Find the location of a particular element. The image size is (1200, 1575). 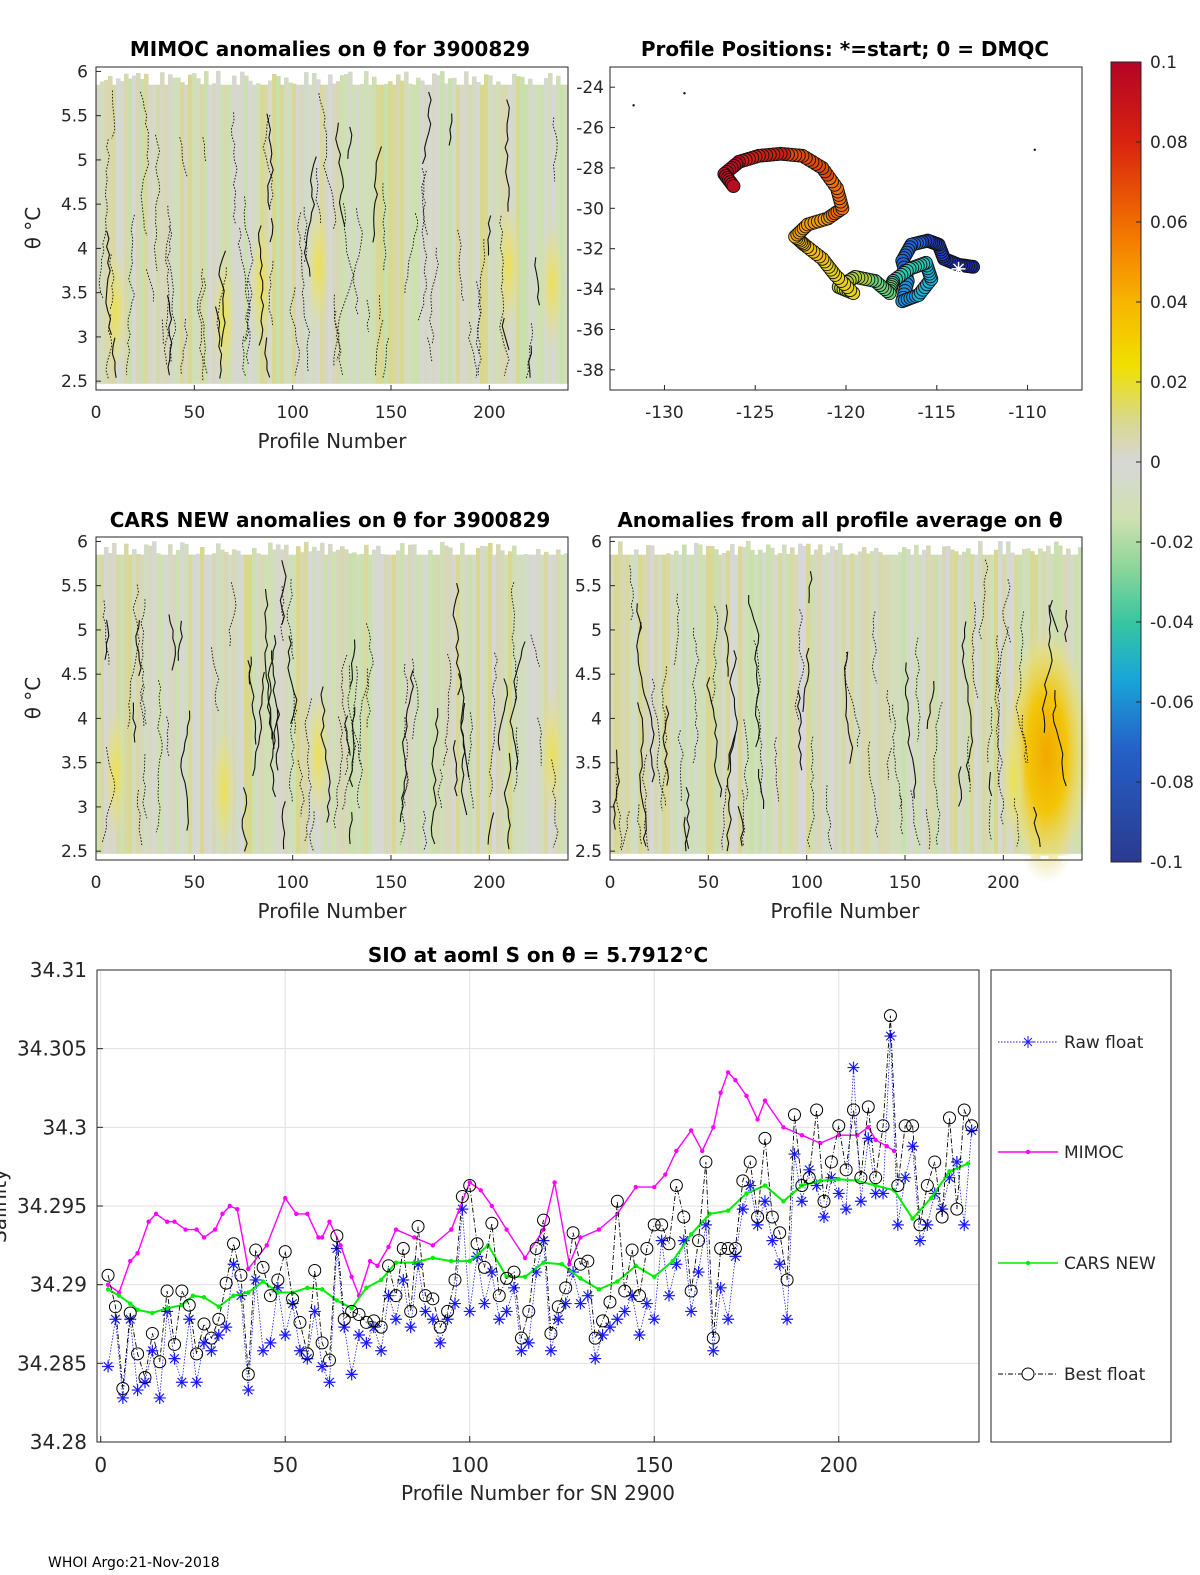

stray-point is located at coordinates (1035, 149).